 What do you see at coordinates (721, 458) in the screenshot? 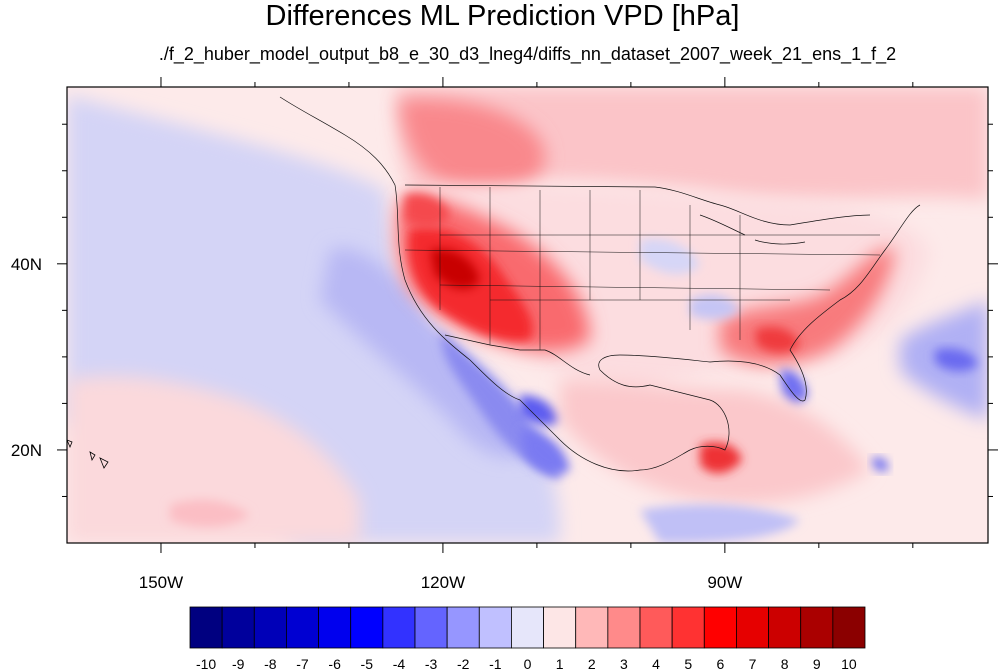
I see `central-america-positive` at bounding box center [721, 458].